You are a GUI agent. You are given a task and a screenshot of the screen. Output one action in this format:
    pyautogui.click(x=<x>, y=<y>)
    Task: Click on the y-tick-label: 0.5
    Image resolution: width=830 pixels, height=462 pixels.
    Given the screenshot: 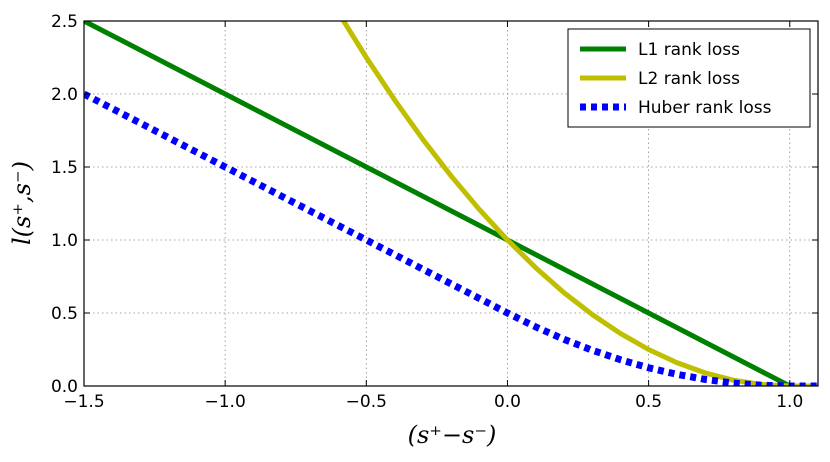 What is the action you would take?
    pyautogui.click(x=64, y=314)
    